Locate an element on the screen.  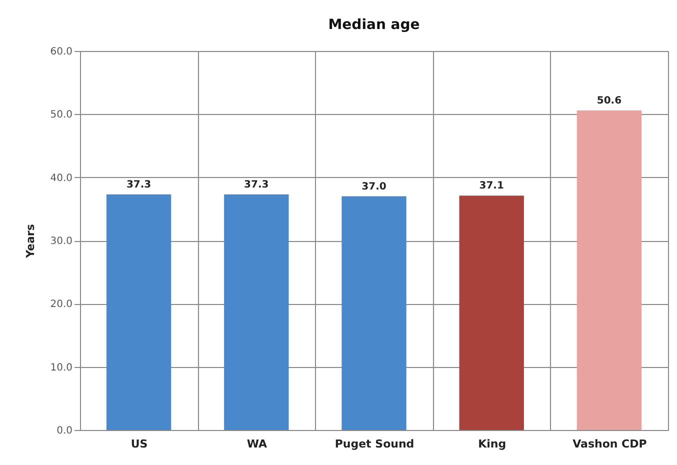
x-tick-label: Puget Sound is located at coordinates (374, 444).